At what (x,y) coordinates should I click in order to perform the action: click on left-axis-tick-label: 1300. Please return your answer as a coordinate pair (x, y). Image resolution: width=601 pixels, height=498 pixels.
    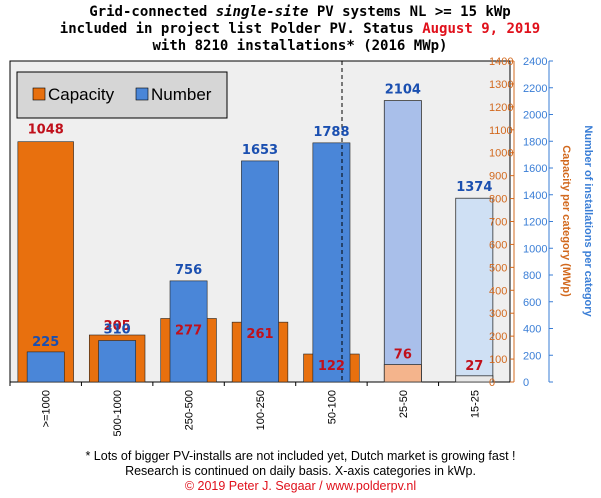
    Looking at the image, I should click on (501, 85).